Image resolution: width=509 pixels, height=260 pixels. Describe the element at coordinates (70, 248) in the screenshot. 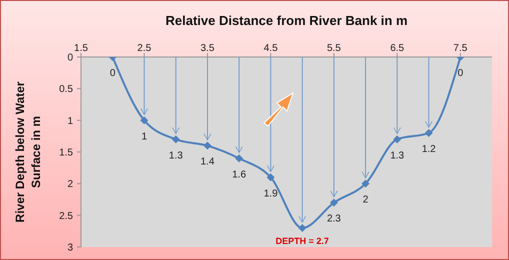

I see `y-tick-label: 3` at that location.